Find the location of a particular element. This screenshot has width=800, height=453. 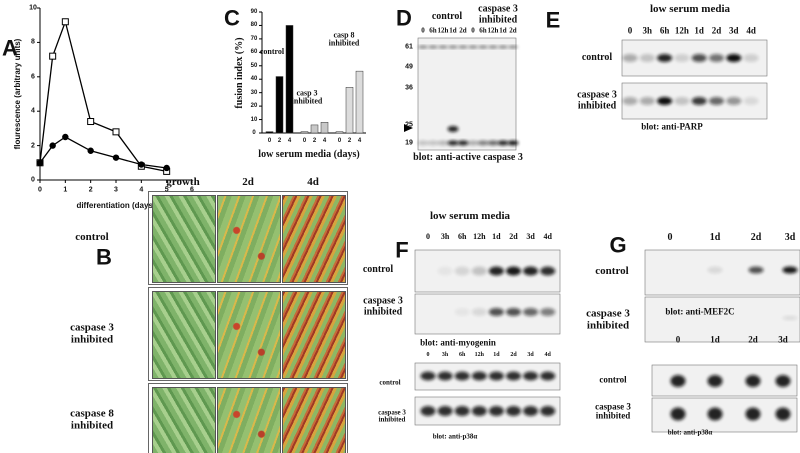

blot-caption: blot: anti-PARP is located at coordinates (672, 126).